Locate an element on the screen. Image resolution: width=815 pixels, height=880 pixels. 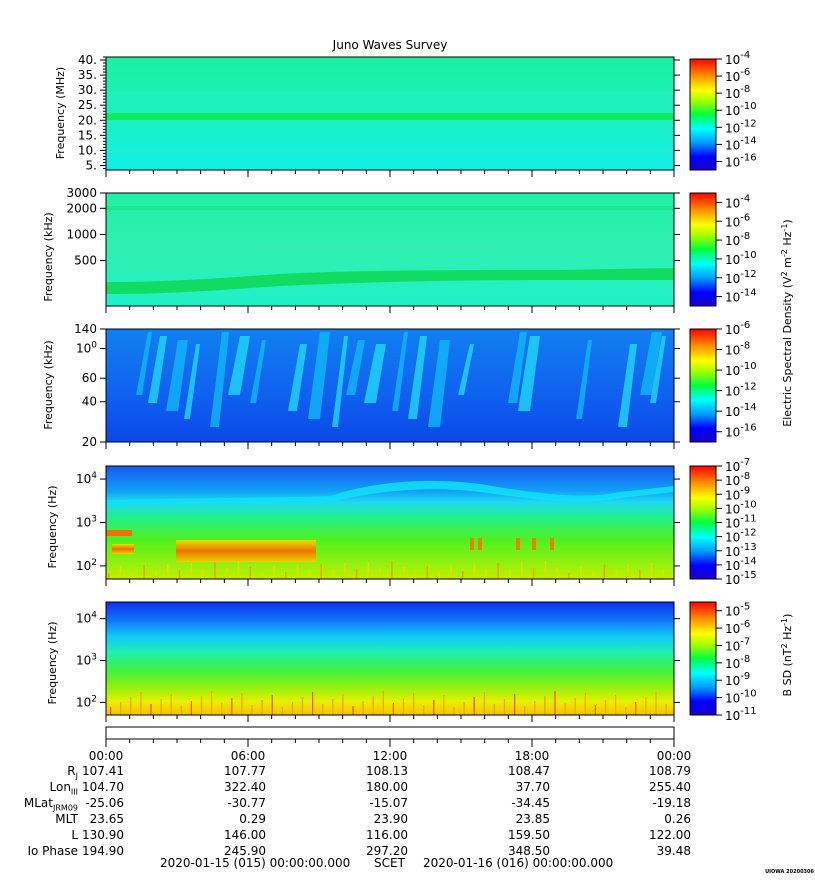
panel-3-x-ticks is located at coordinates (390, 445).